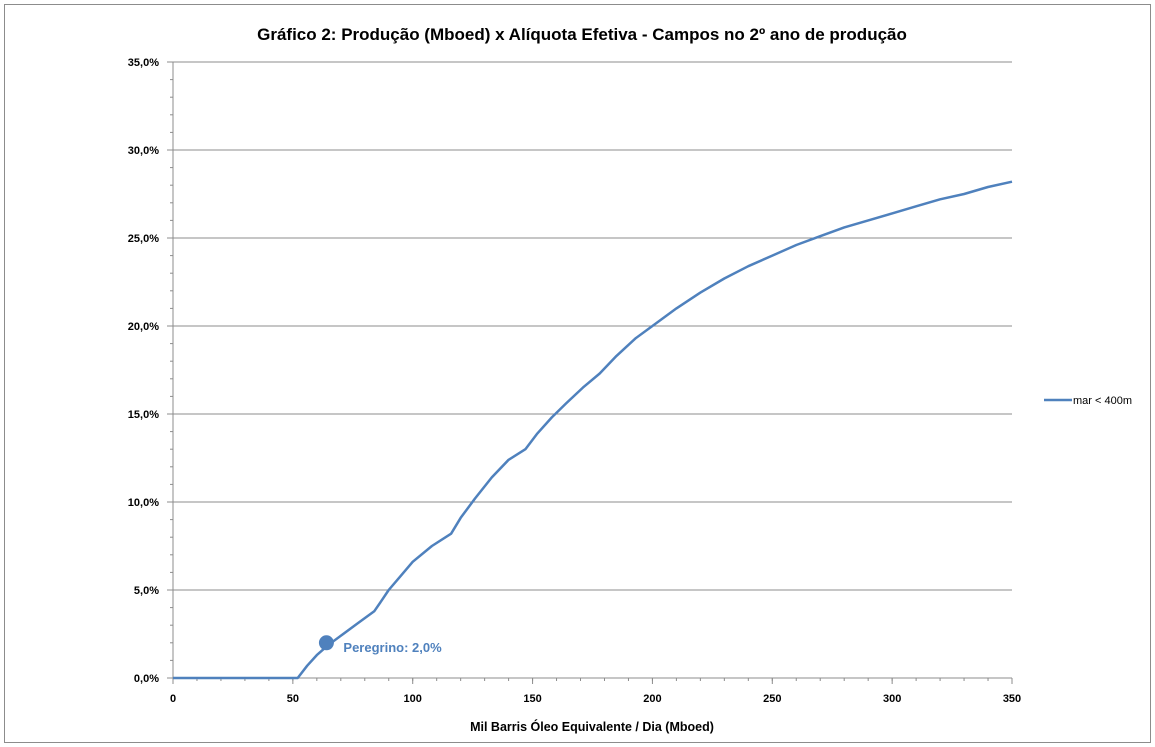 The width and height of the screenshot is (1155, 747). What do you see at coordinates (892, 699) in the screenshot?
I see `x-tick-label: 300` at bounding box center [892, 699].